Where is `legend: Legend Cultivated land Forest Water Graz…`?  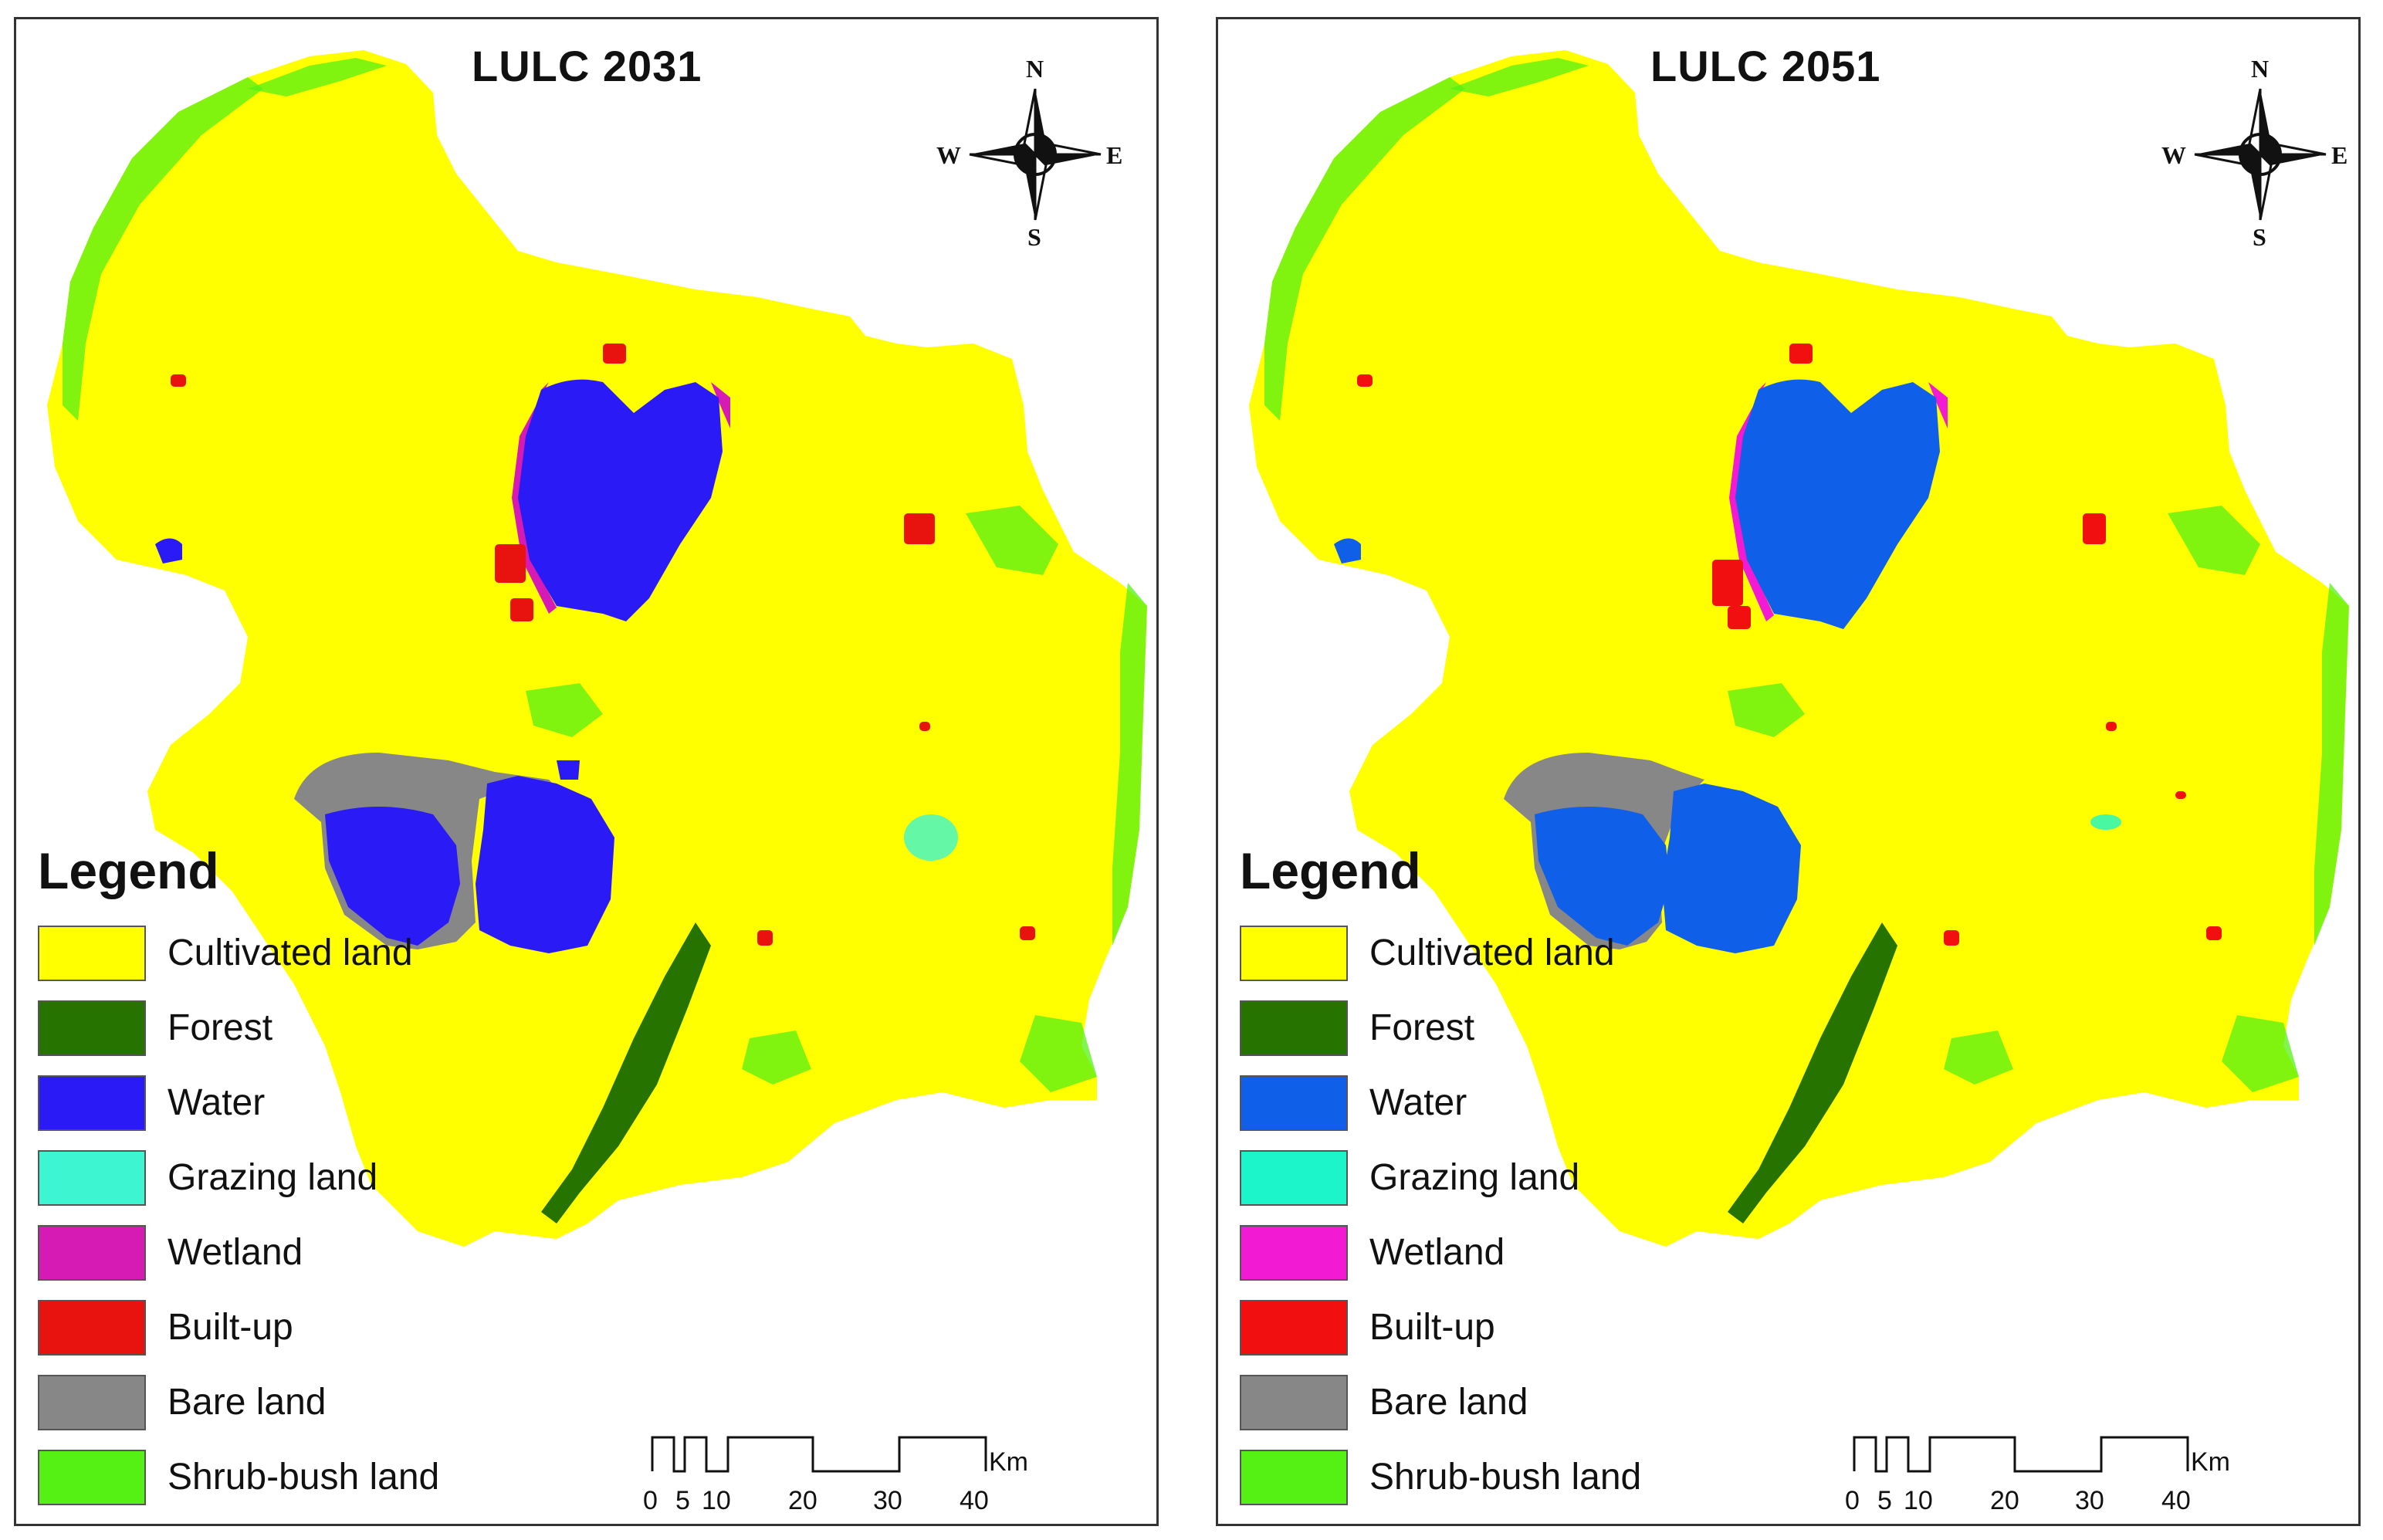 legend: Legend Cultivated land Forest Water Graz… is located at coordinates (1440, 1178).